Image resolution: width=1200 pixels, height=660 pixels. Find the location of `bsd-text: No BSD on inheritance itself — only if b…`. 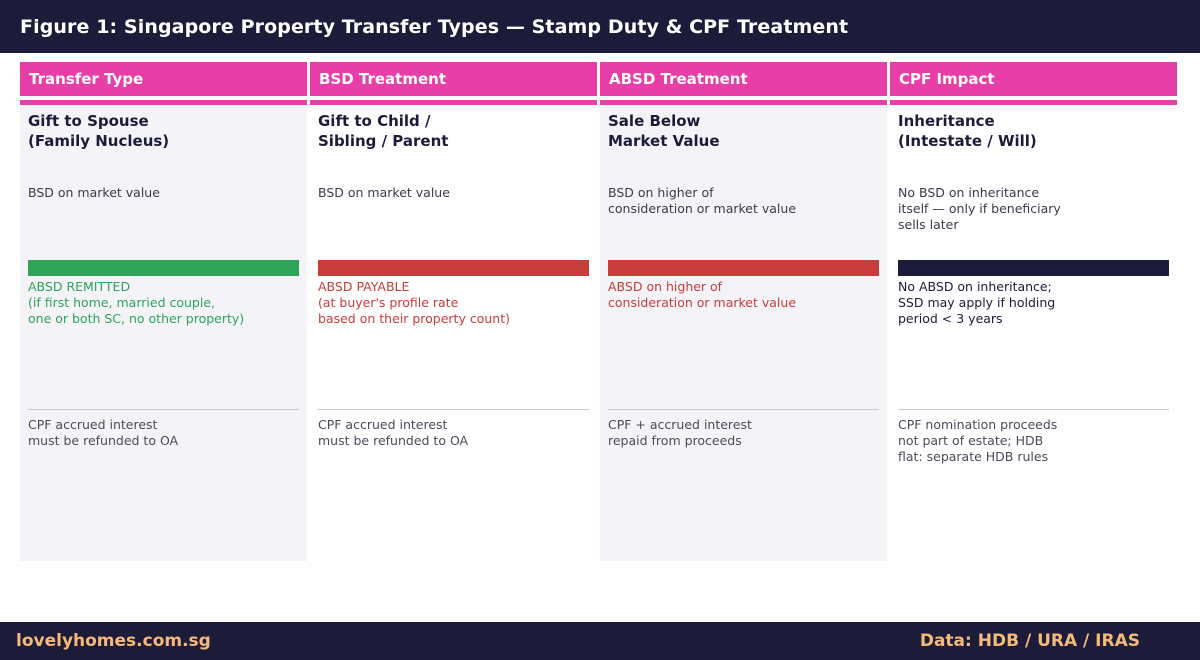

bsd-text: No BSD on inheritance itself — only if b… is located at coordinates (979, 208).